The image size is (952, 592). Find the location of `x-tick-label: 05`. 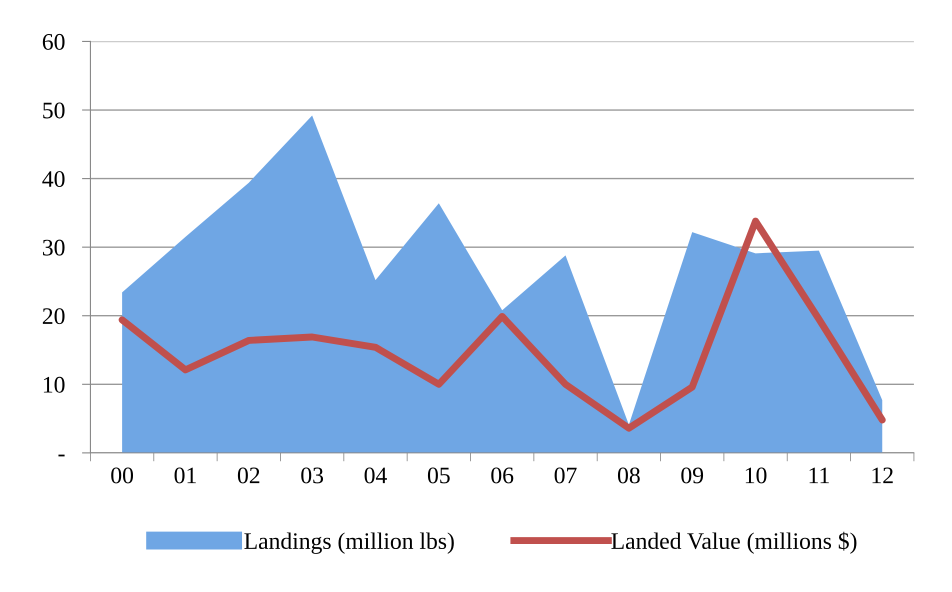

x-tick-label: 05 is located at coordinates (439, 475).